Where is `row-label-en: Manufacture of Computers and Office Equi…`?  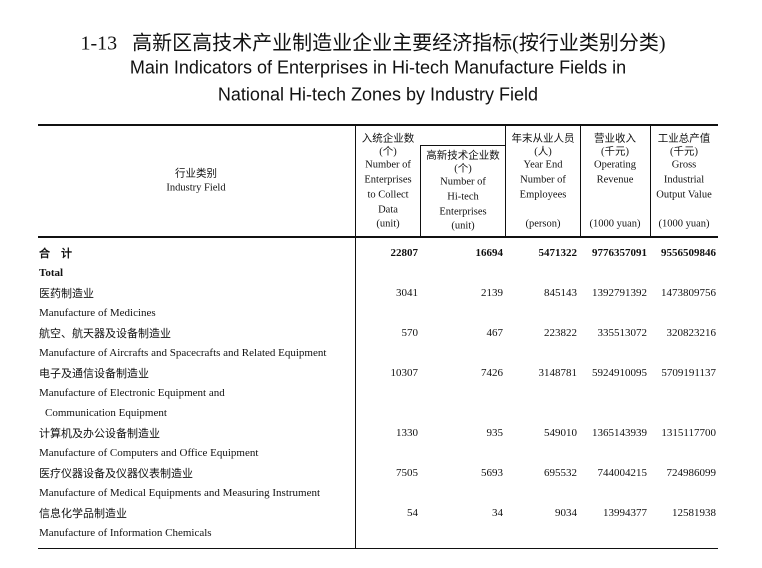 row-label-en: Manufacture of Computers and Office Equi… is located at coordinates (149, 453).